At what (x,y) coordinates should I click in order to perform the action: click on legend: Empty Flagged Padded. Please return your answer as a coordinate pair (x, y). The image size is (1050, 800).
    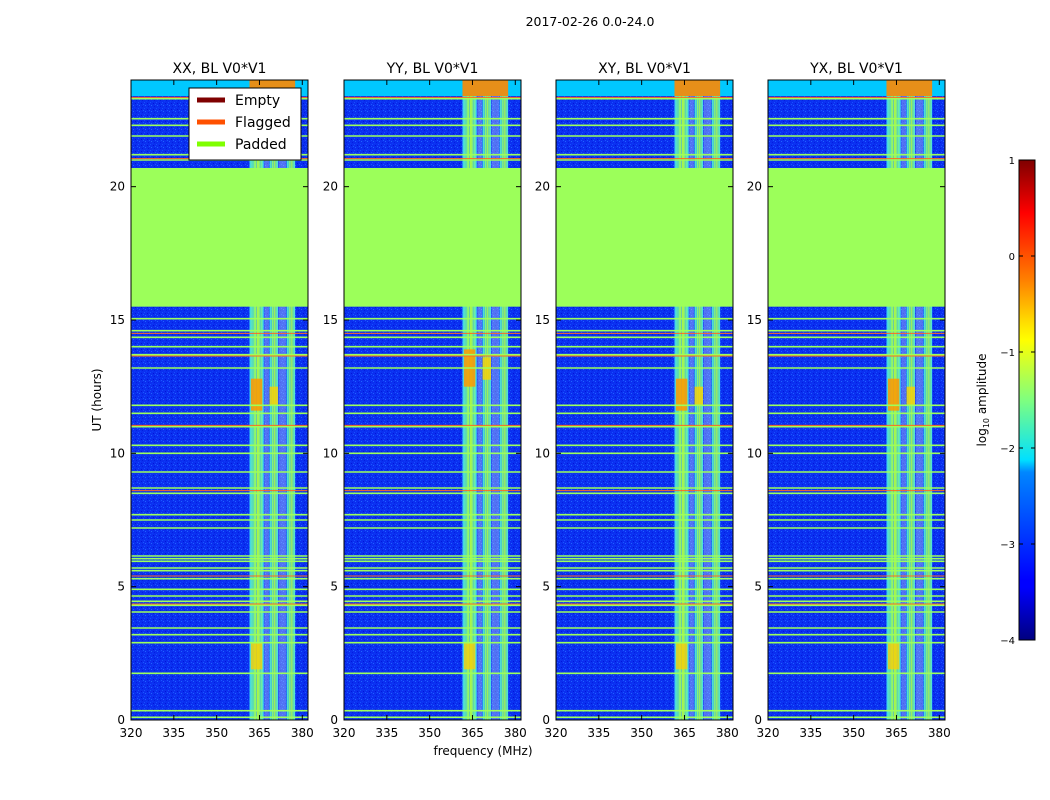
    Looking at the image, I should click on (245, 124).